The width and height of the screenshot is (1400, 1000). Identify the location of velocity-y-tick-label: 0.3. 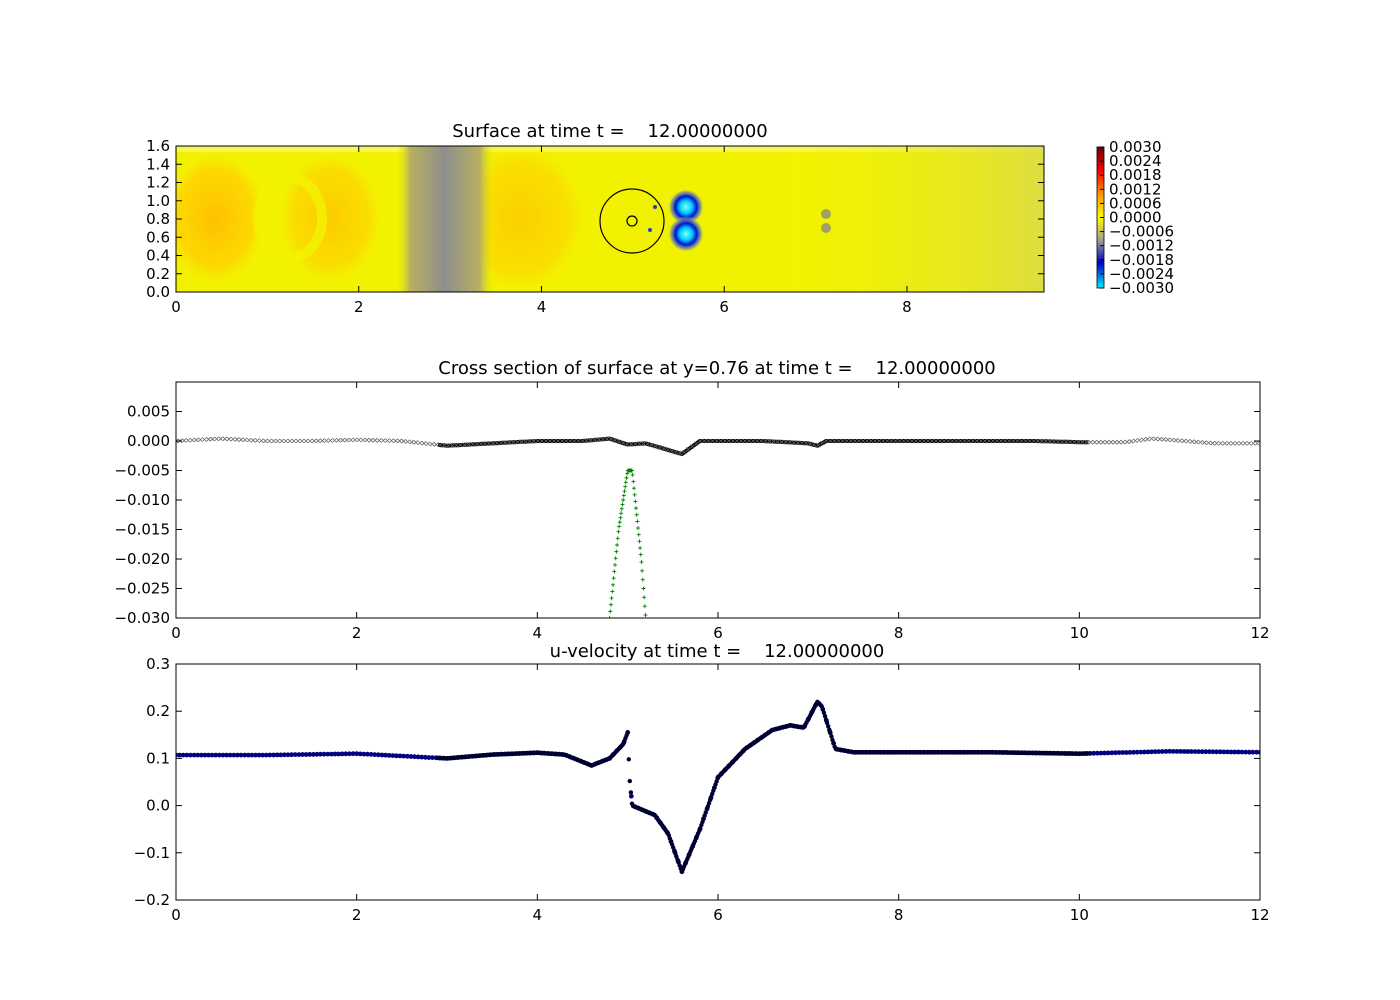
(158, 664).